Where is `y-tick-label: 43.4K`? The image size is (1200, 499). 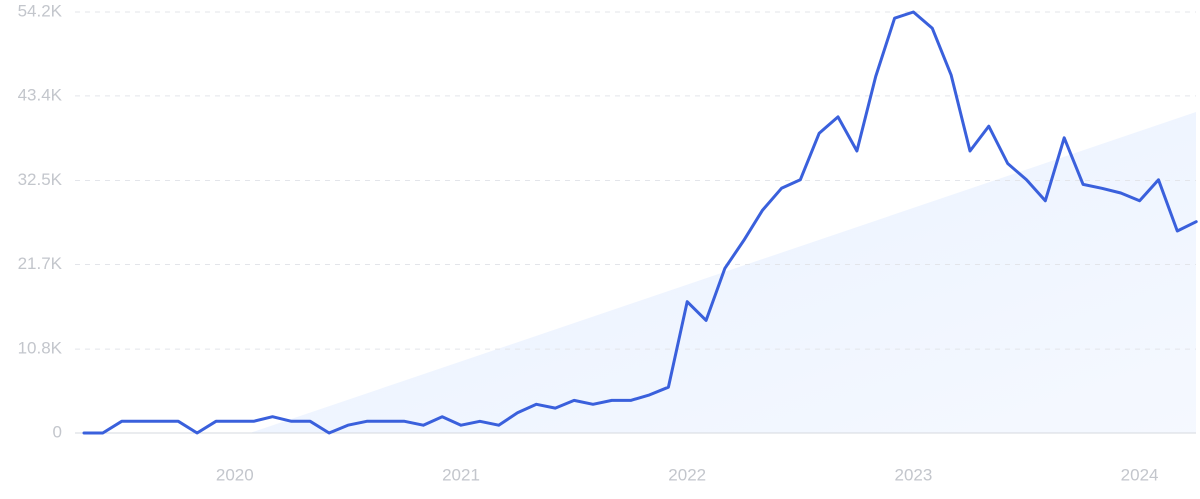 y-tick-label: 43.4K is located at coordinates (40, 94).